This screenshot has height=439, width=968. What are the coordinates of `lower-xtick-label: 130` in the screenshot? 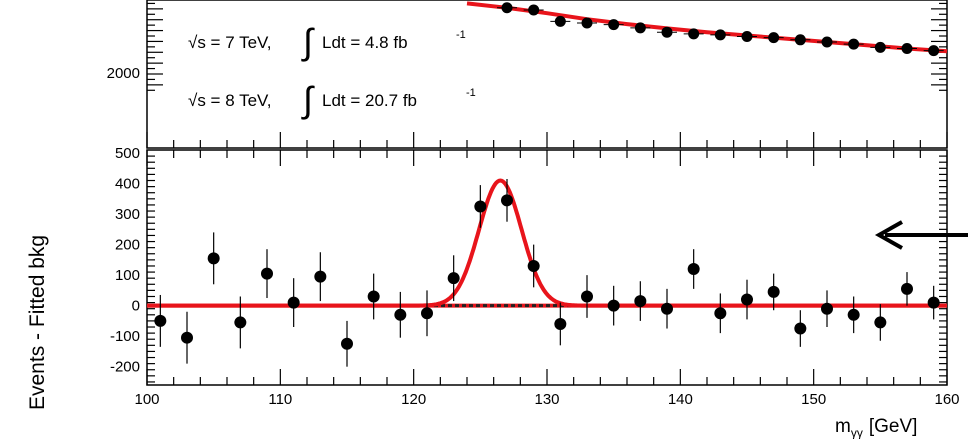 It's located at (546, 399).